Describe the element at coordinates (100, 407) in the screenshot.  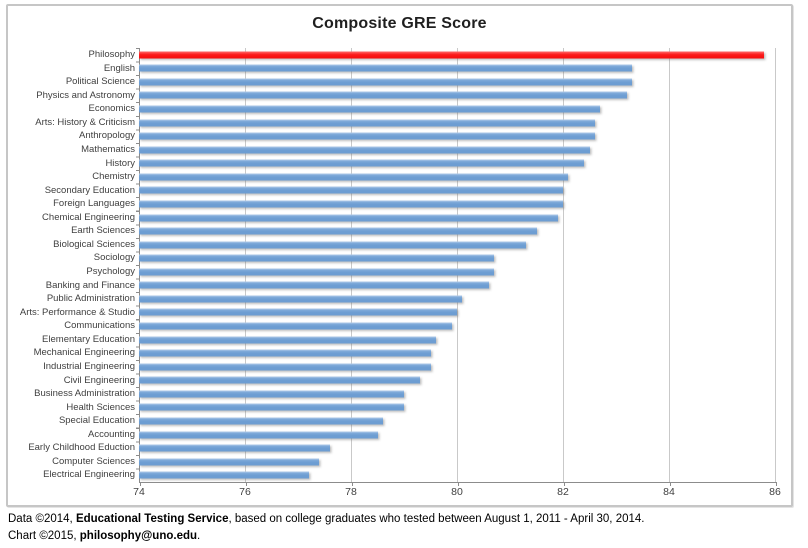
I see `category-label: Health Sciences` at that location.